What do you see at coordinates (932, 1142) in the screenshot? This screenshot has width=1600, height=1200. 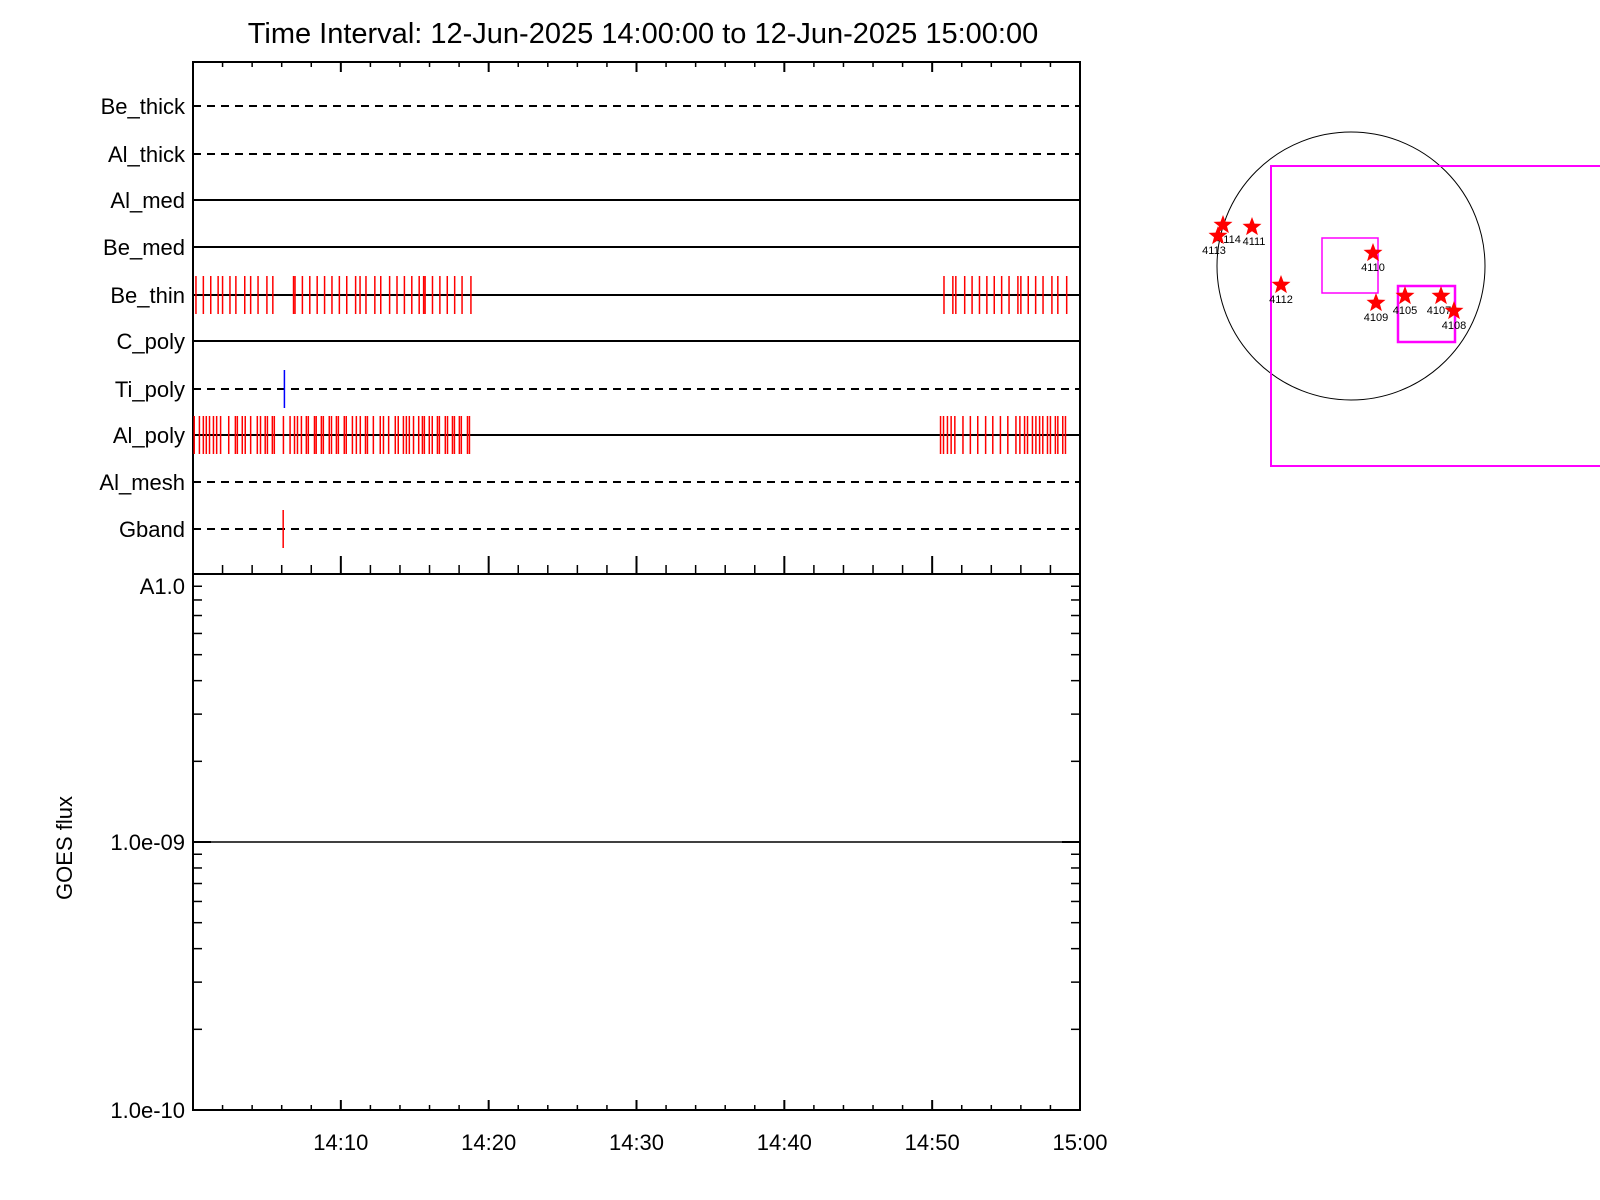 I see `x-tick-label: 14:50` at bounding box center [932, 1142].